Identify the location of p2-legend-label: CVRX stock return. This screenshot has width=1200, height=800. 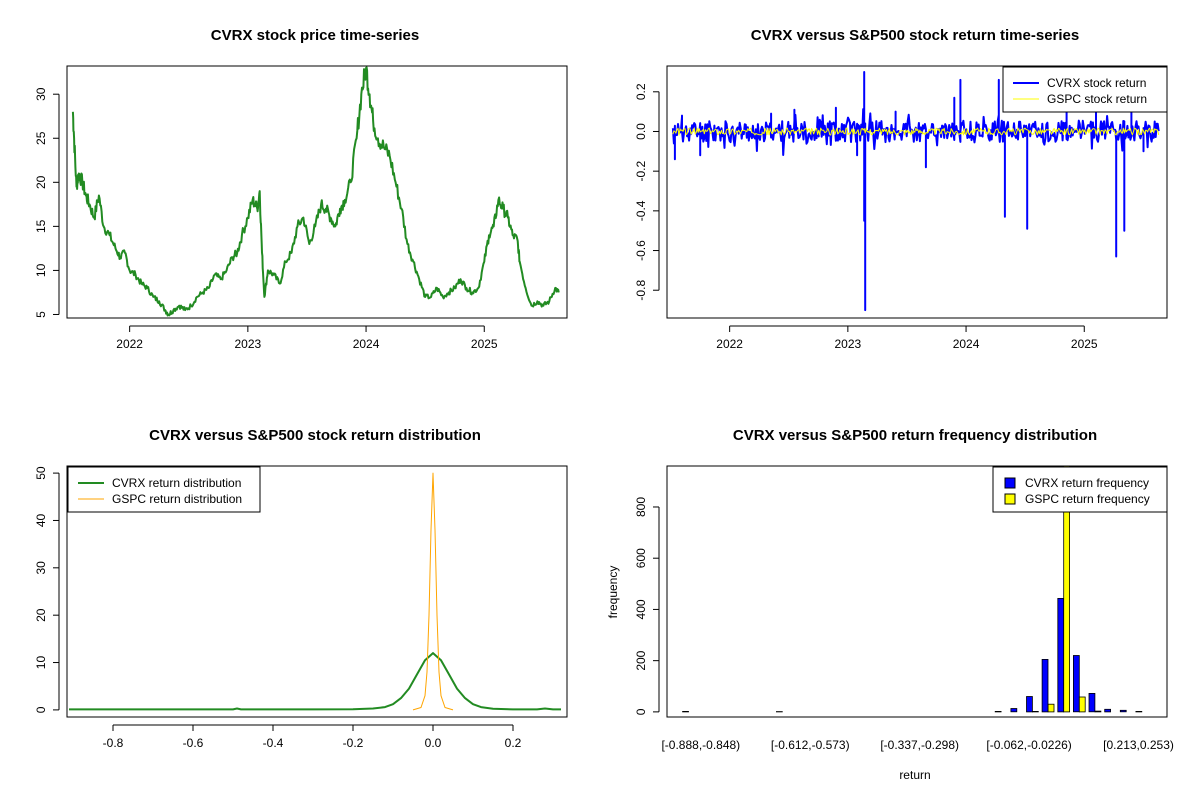
(1096, 83).